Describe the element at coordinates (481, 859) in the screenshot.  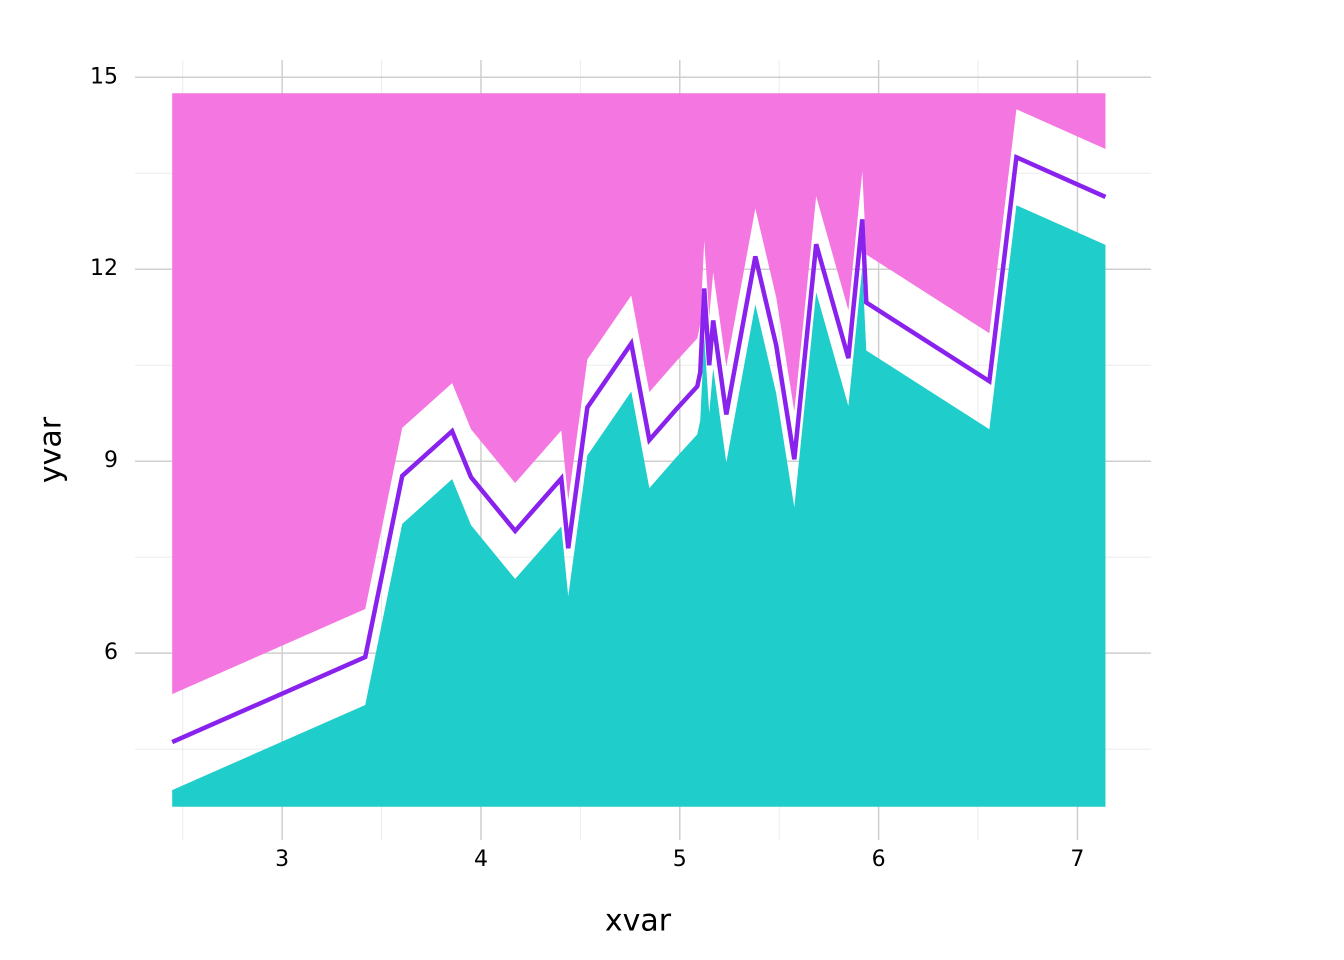
I see `x-tick-label: 4` at that location.